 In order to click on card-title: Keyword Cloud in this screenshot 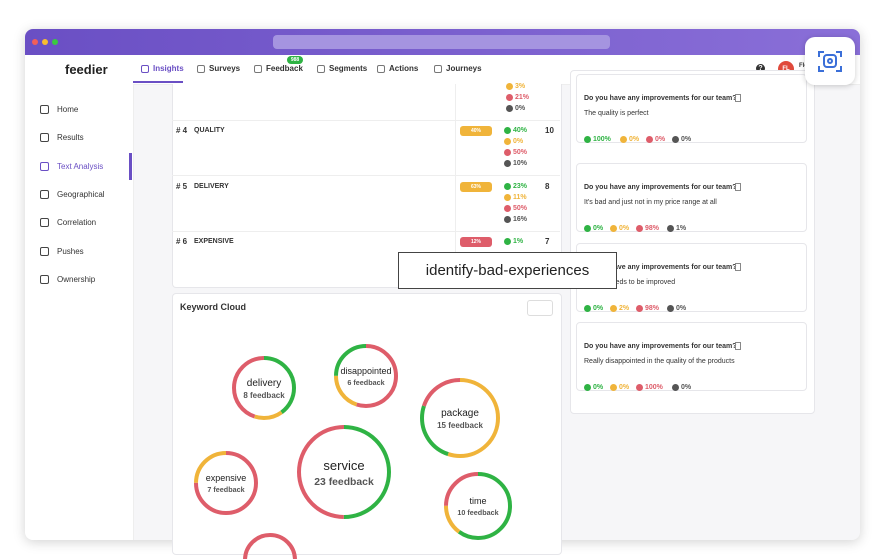, I will do `click(213, 307)`.